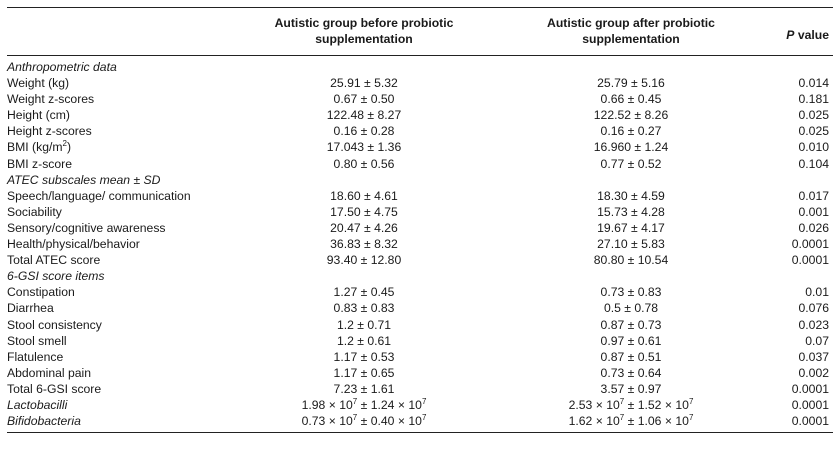 The height and width of the screenshot is (463, 840). Describe the element at coordinates (49, 372) in the screenshot. I see `row-label: Abdominal pain` at that location.